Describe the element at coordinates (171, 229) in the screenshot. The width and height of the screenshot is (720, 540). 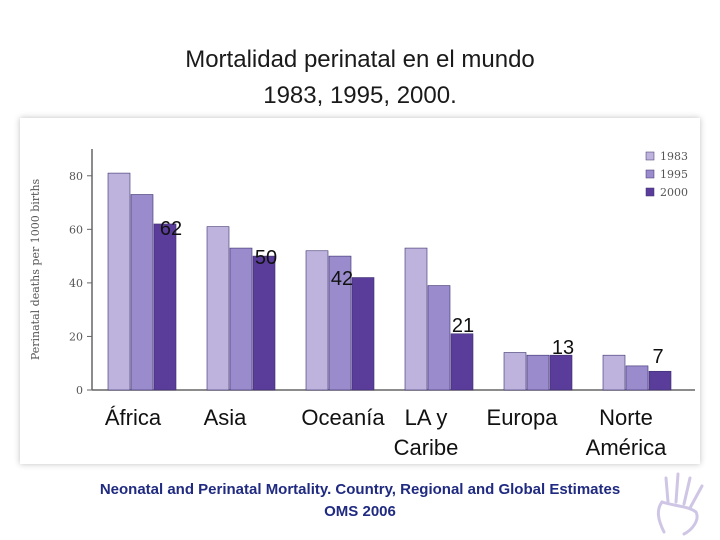
I see `data-label-2000: 62` at that location.